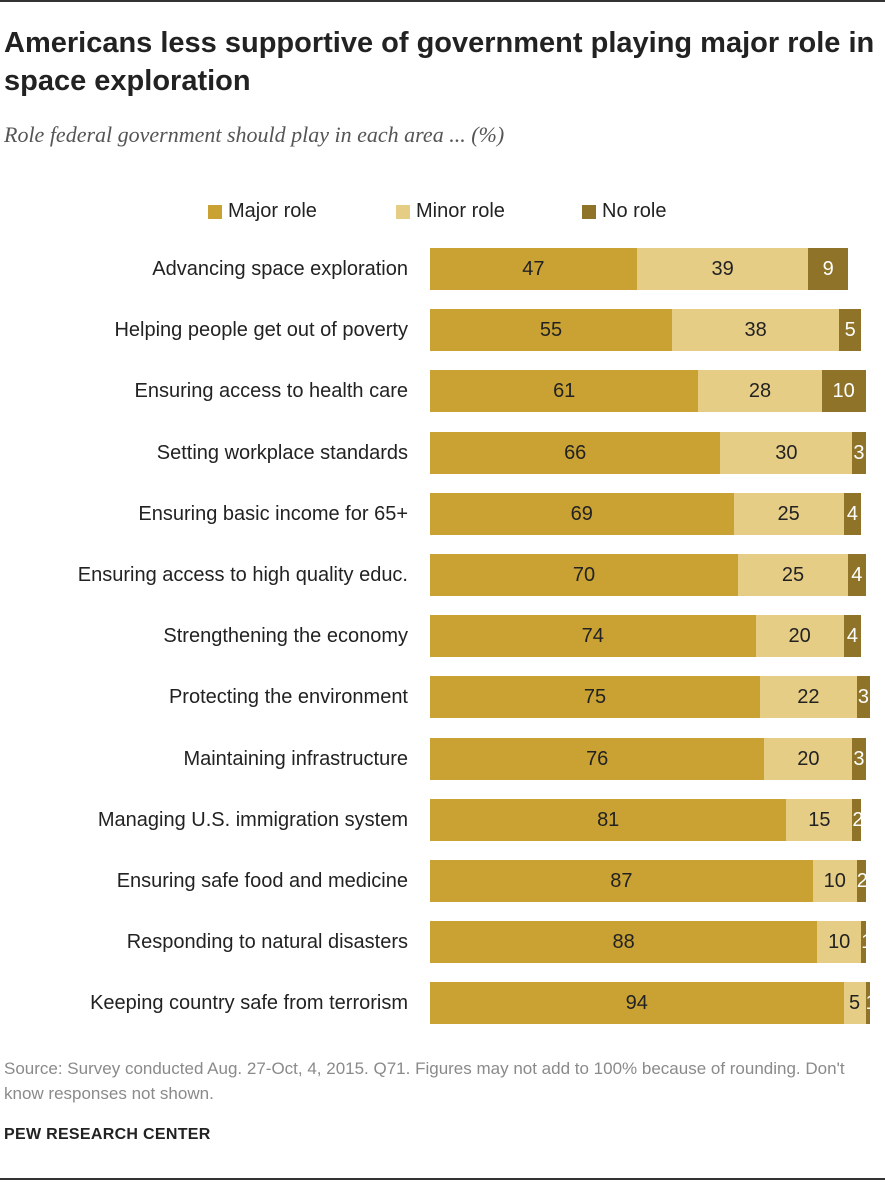 The height and width of the screenshot is (1188, 885). I want to click on bar-segment-major: 88, so click(624, 942).